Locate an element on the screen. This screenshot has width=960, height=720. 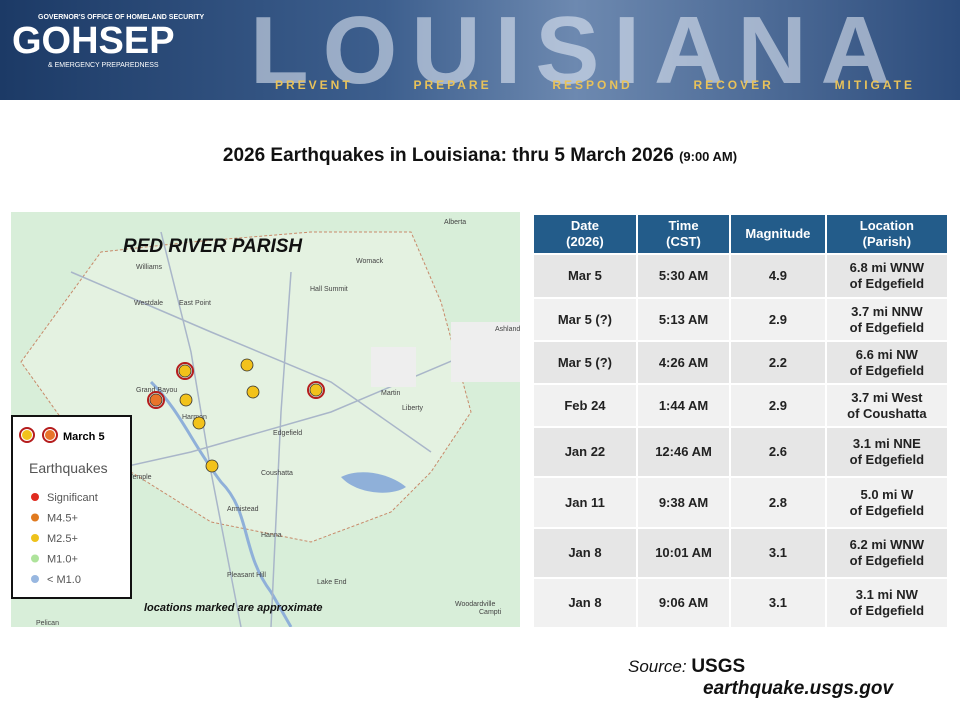
cell-text: Mar 5 is located at coordinates (584, 275).